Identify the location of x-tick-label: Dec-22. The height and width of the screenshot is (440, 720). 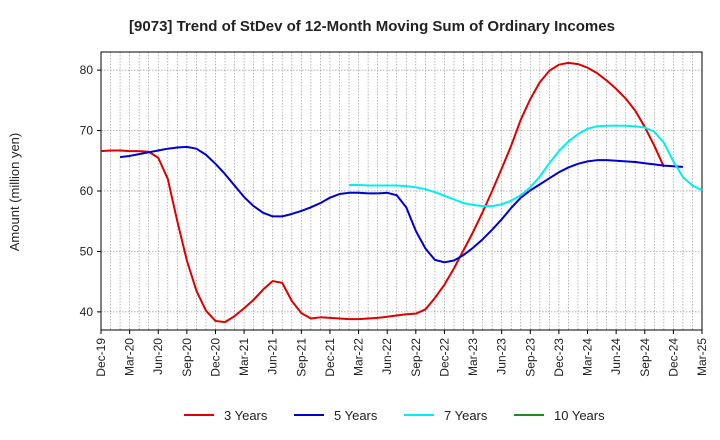
(444, 357).